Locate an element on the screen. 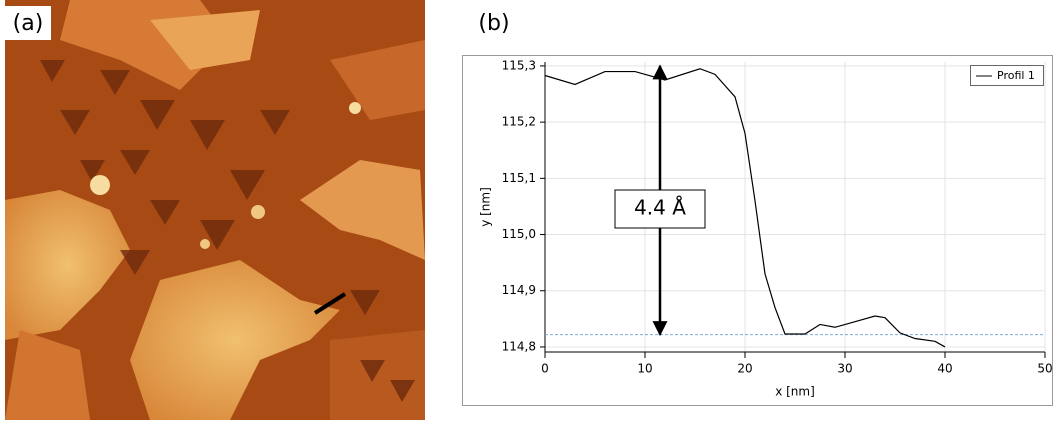 Image resolution: width=1055 pixels, height=424 pixels. panel-label: (a) is located at coordinates (28, 23).